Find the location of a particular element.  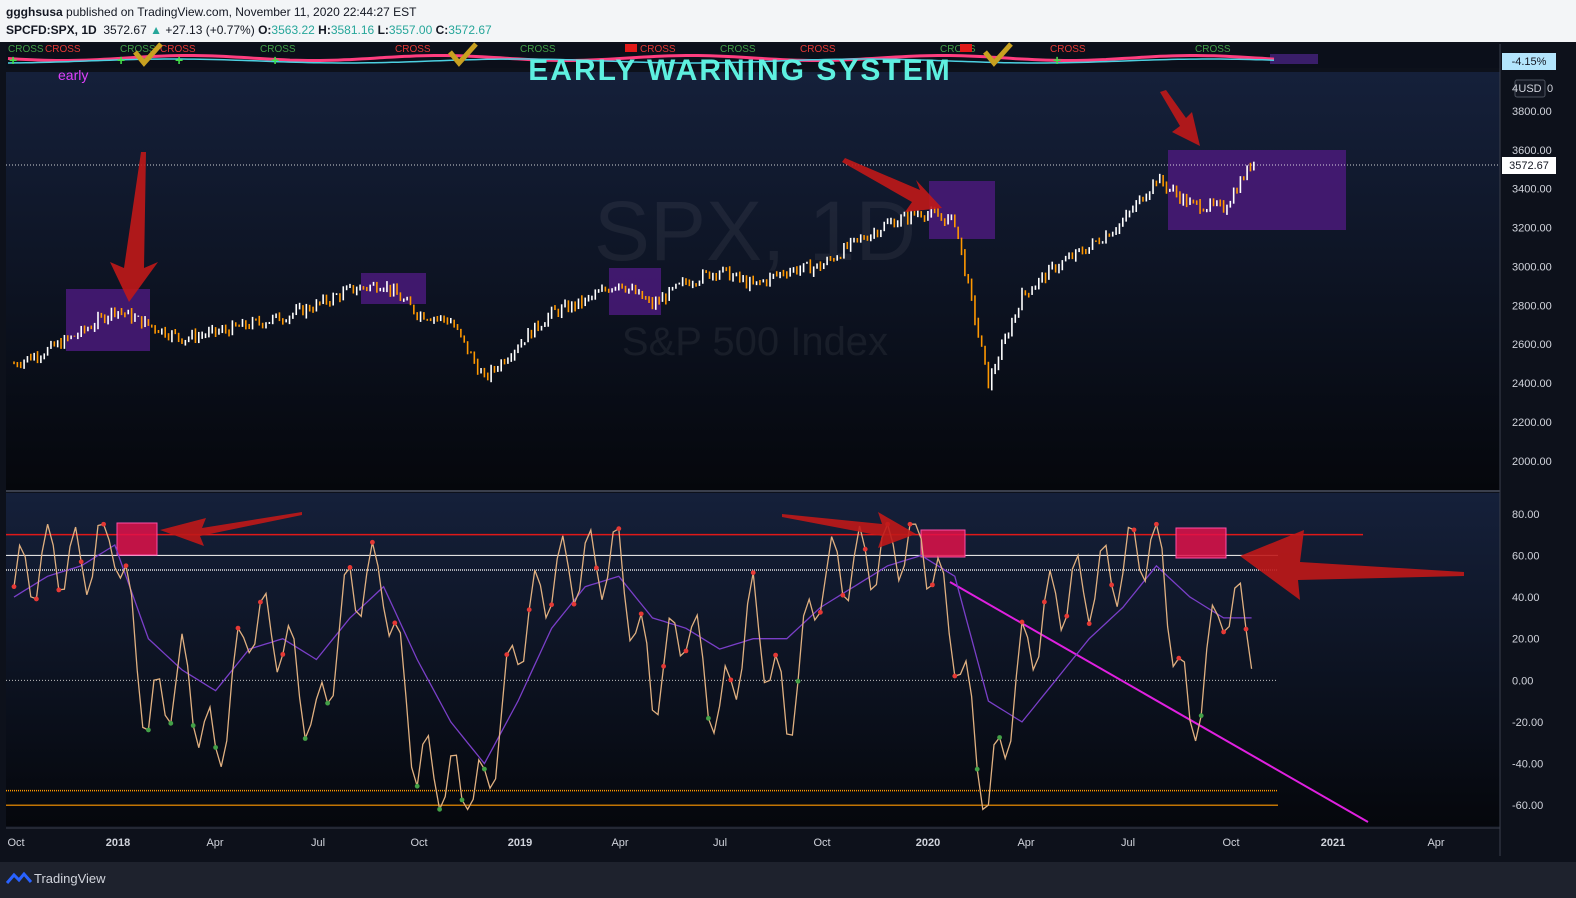

strip-value-badge is located at coordinates (1529, 61).